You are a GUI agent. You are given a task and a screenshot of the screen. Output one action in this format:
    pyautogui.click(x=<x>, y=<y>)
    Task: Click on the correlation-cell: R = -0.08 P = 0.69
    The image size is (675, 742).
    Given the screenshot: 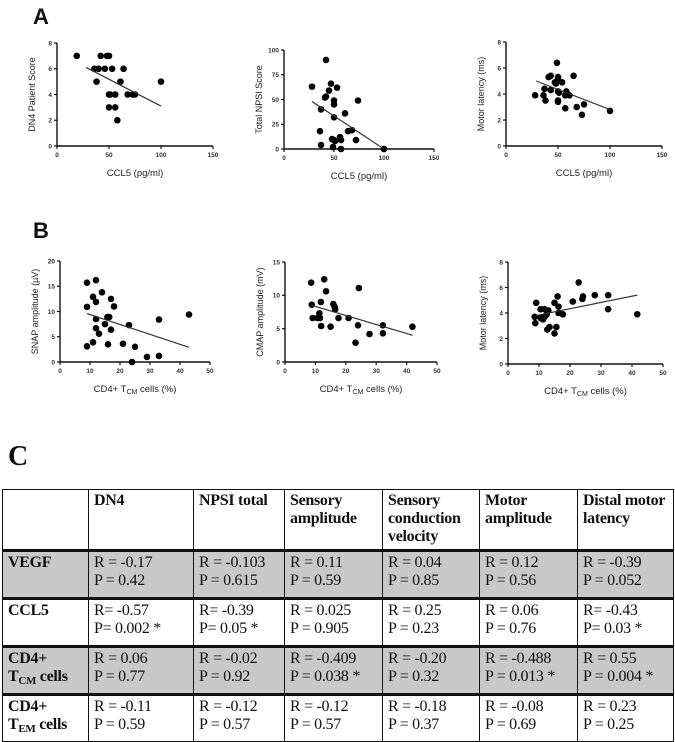 What is the action you would take?
    pyautogui.click(x=528, y=718)
    